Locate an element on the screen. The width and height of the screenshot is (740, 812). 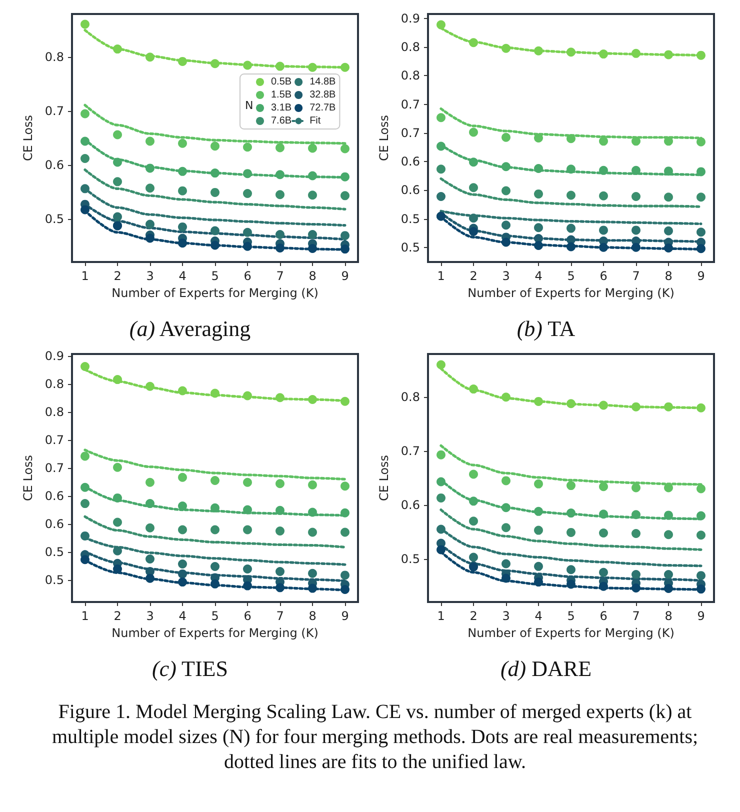
legend-label: 1.5B is located at coordinates (281, 95).